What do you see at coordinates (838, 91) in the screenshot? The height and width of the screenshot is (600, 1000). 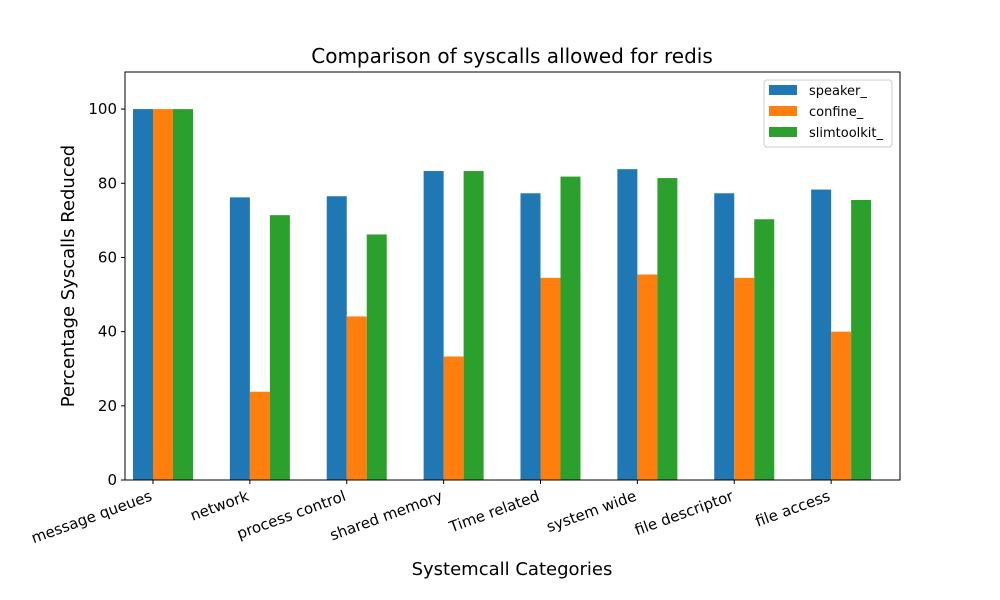 I see `legend-label-speaker: speaker_` at bounding box center [838, 91].